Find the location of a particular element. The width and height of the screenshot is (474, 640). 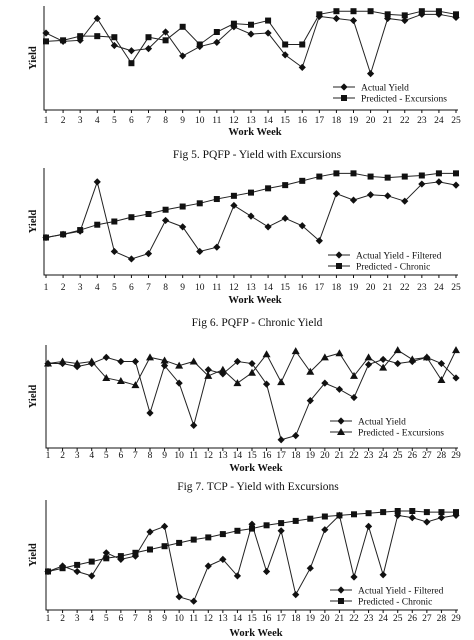

x-tick-label: 14 is located at coordinates (238, 619).